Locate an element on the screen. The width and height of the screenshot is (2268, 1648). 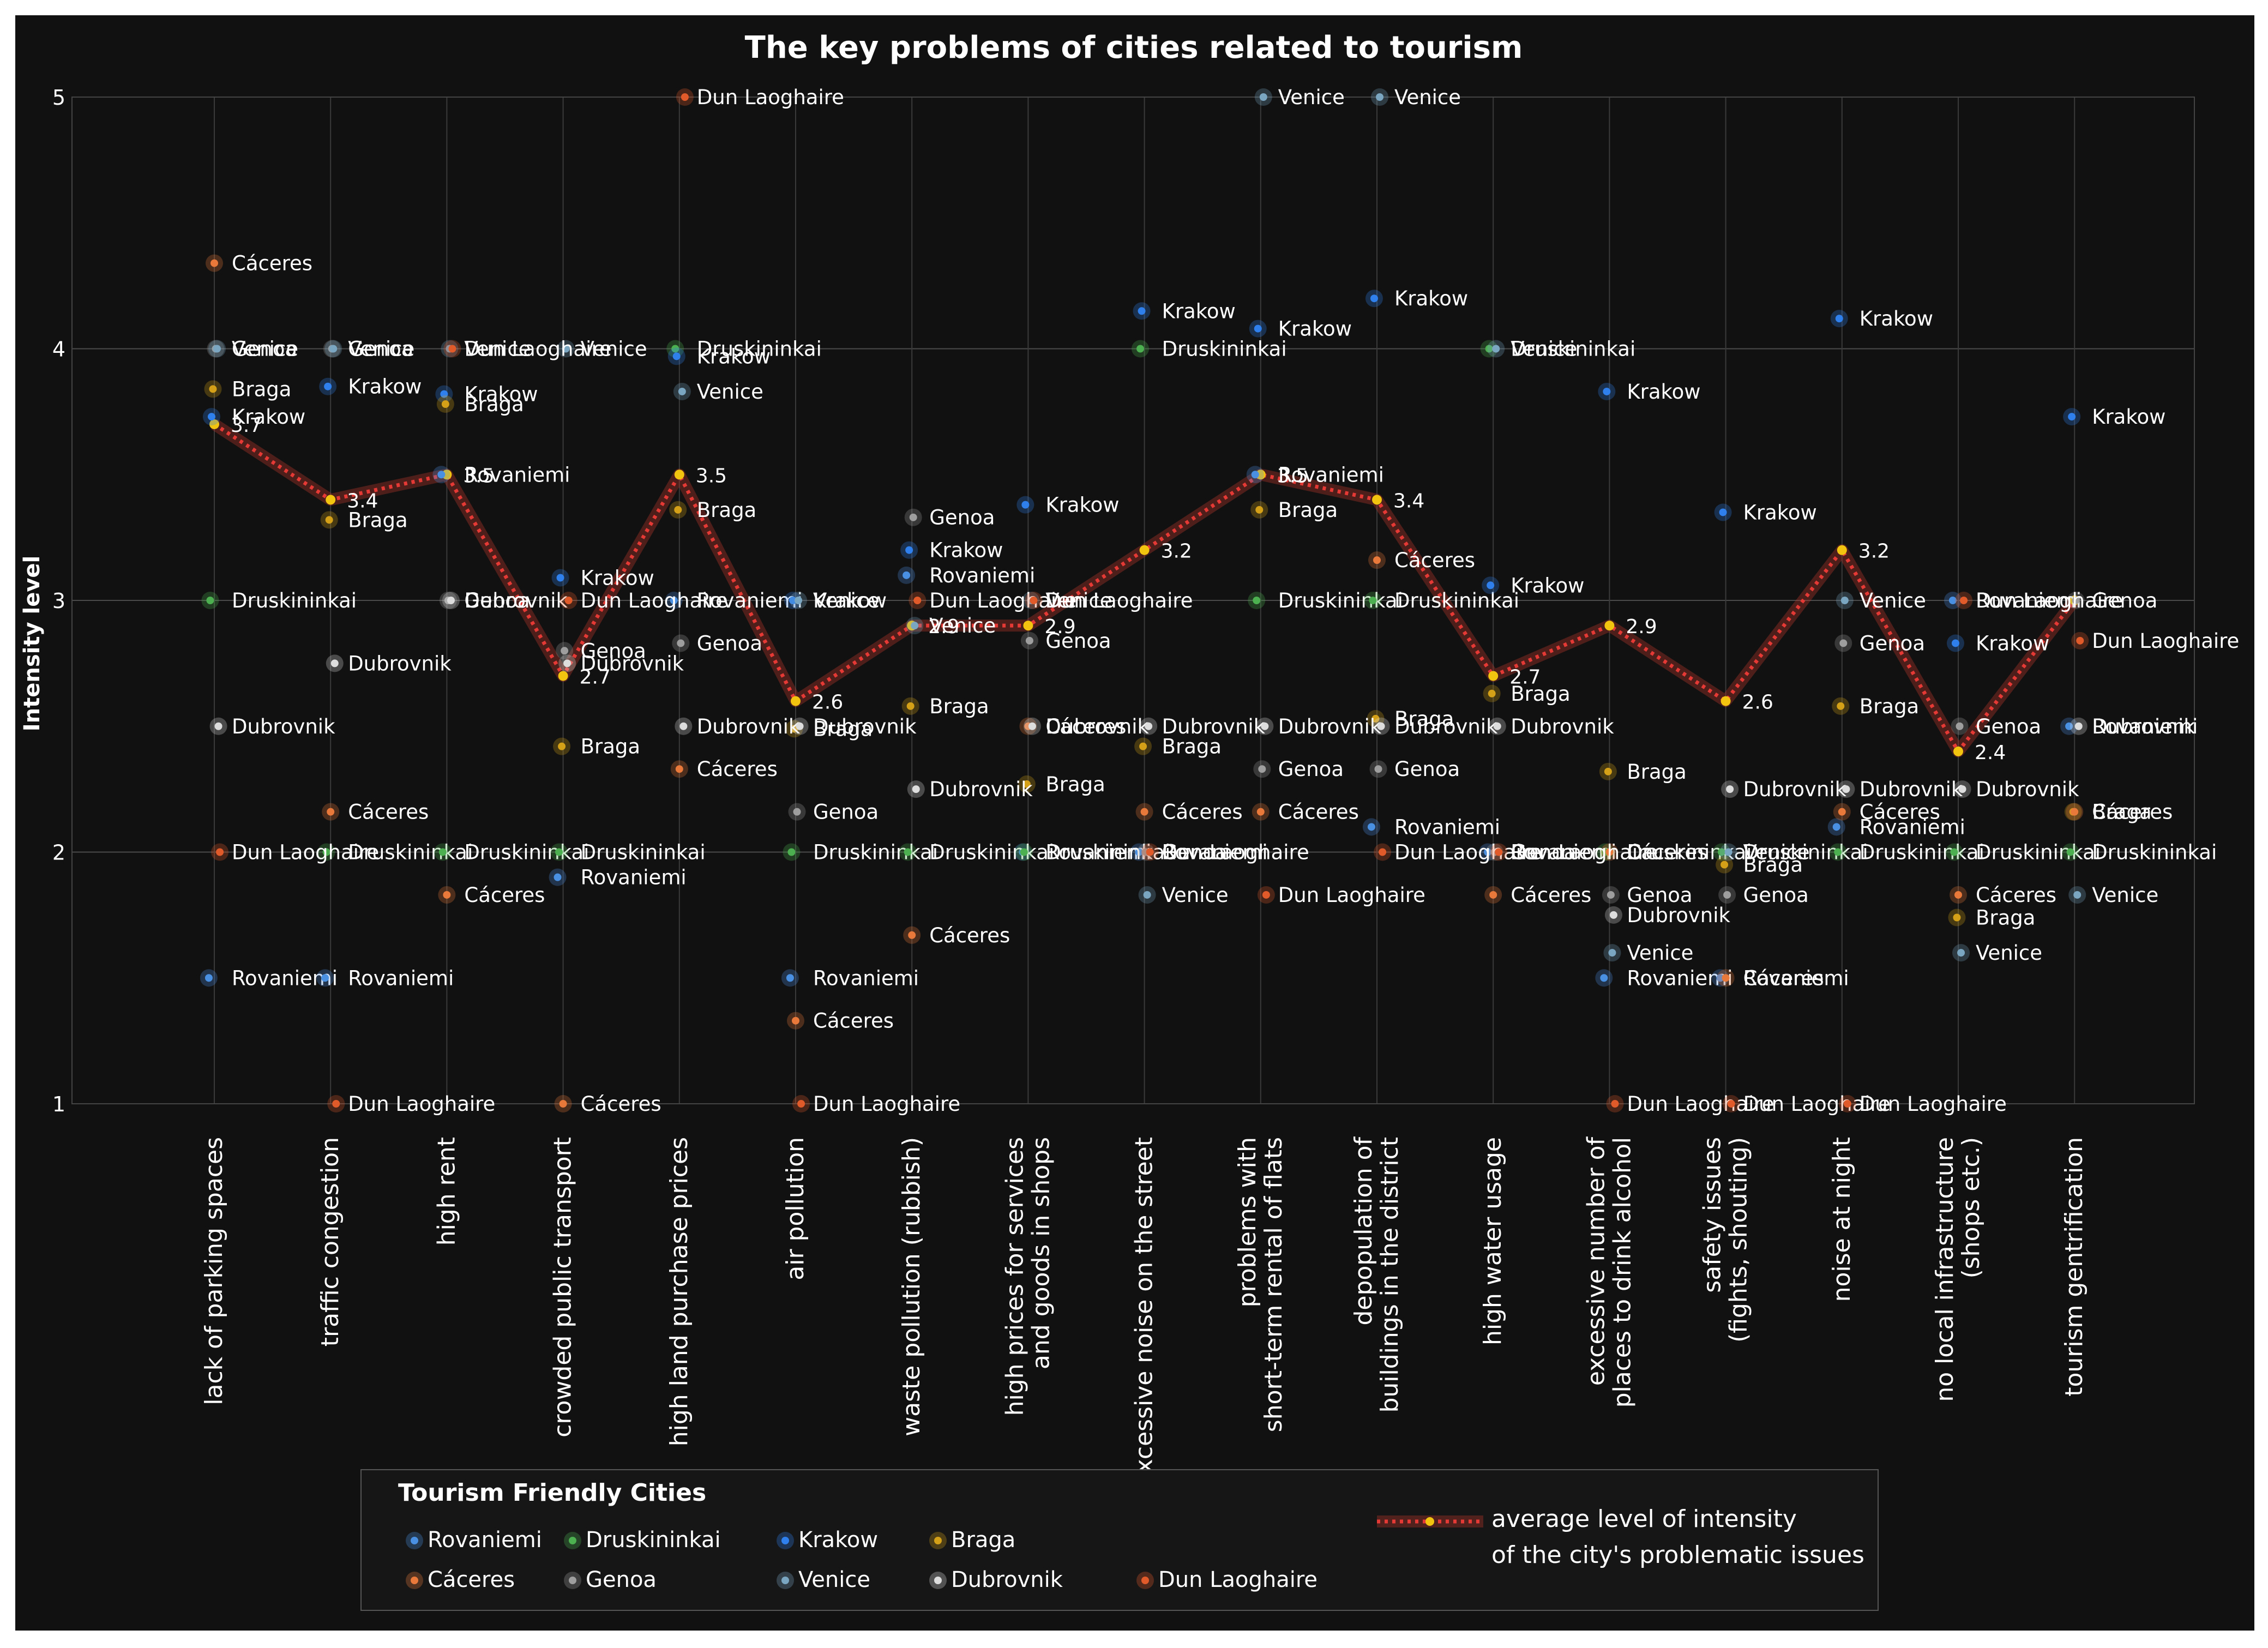
data-label: Braga is located at coordinates (1192, 747).